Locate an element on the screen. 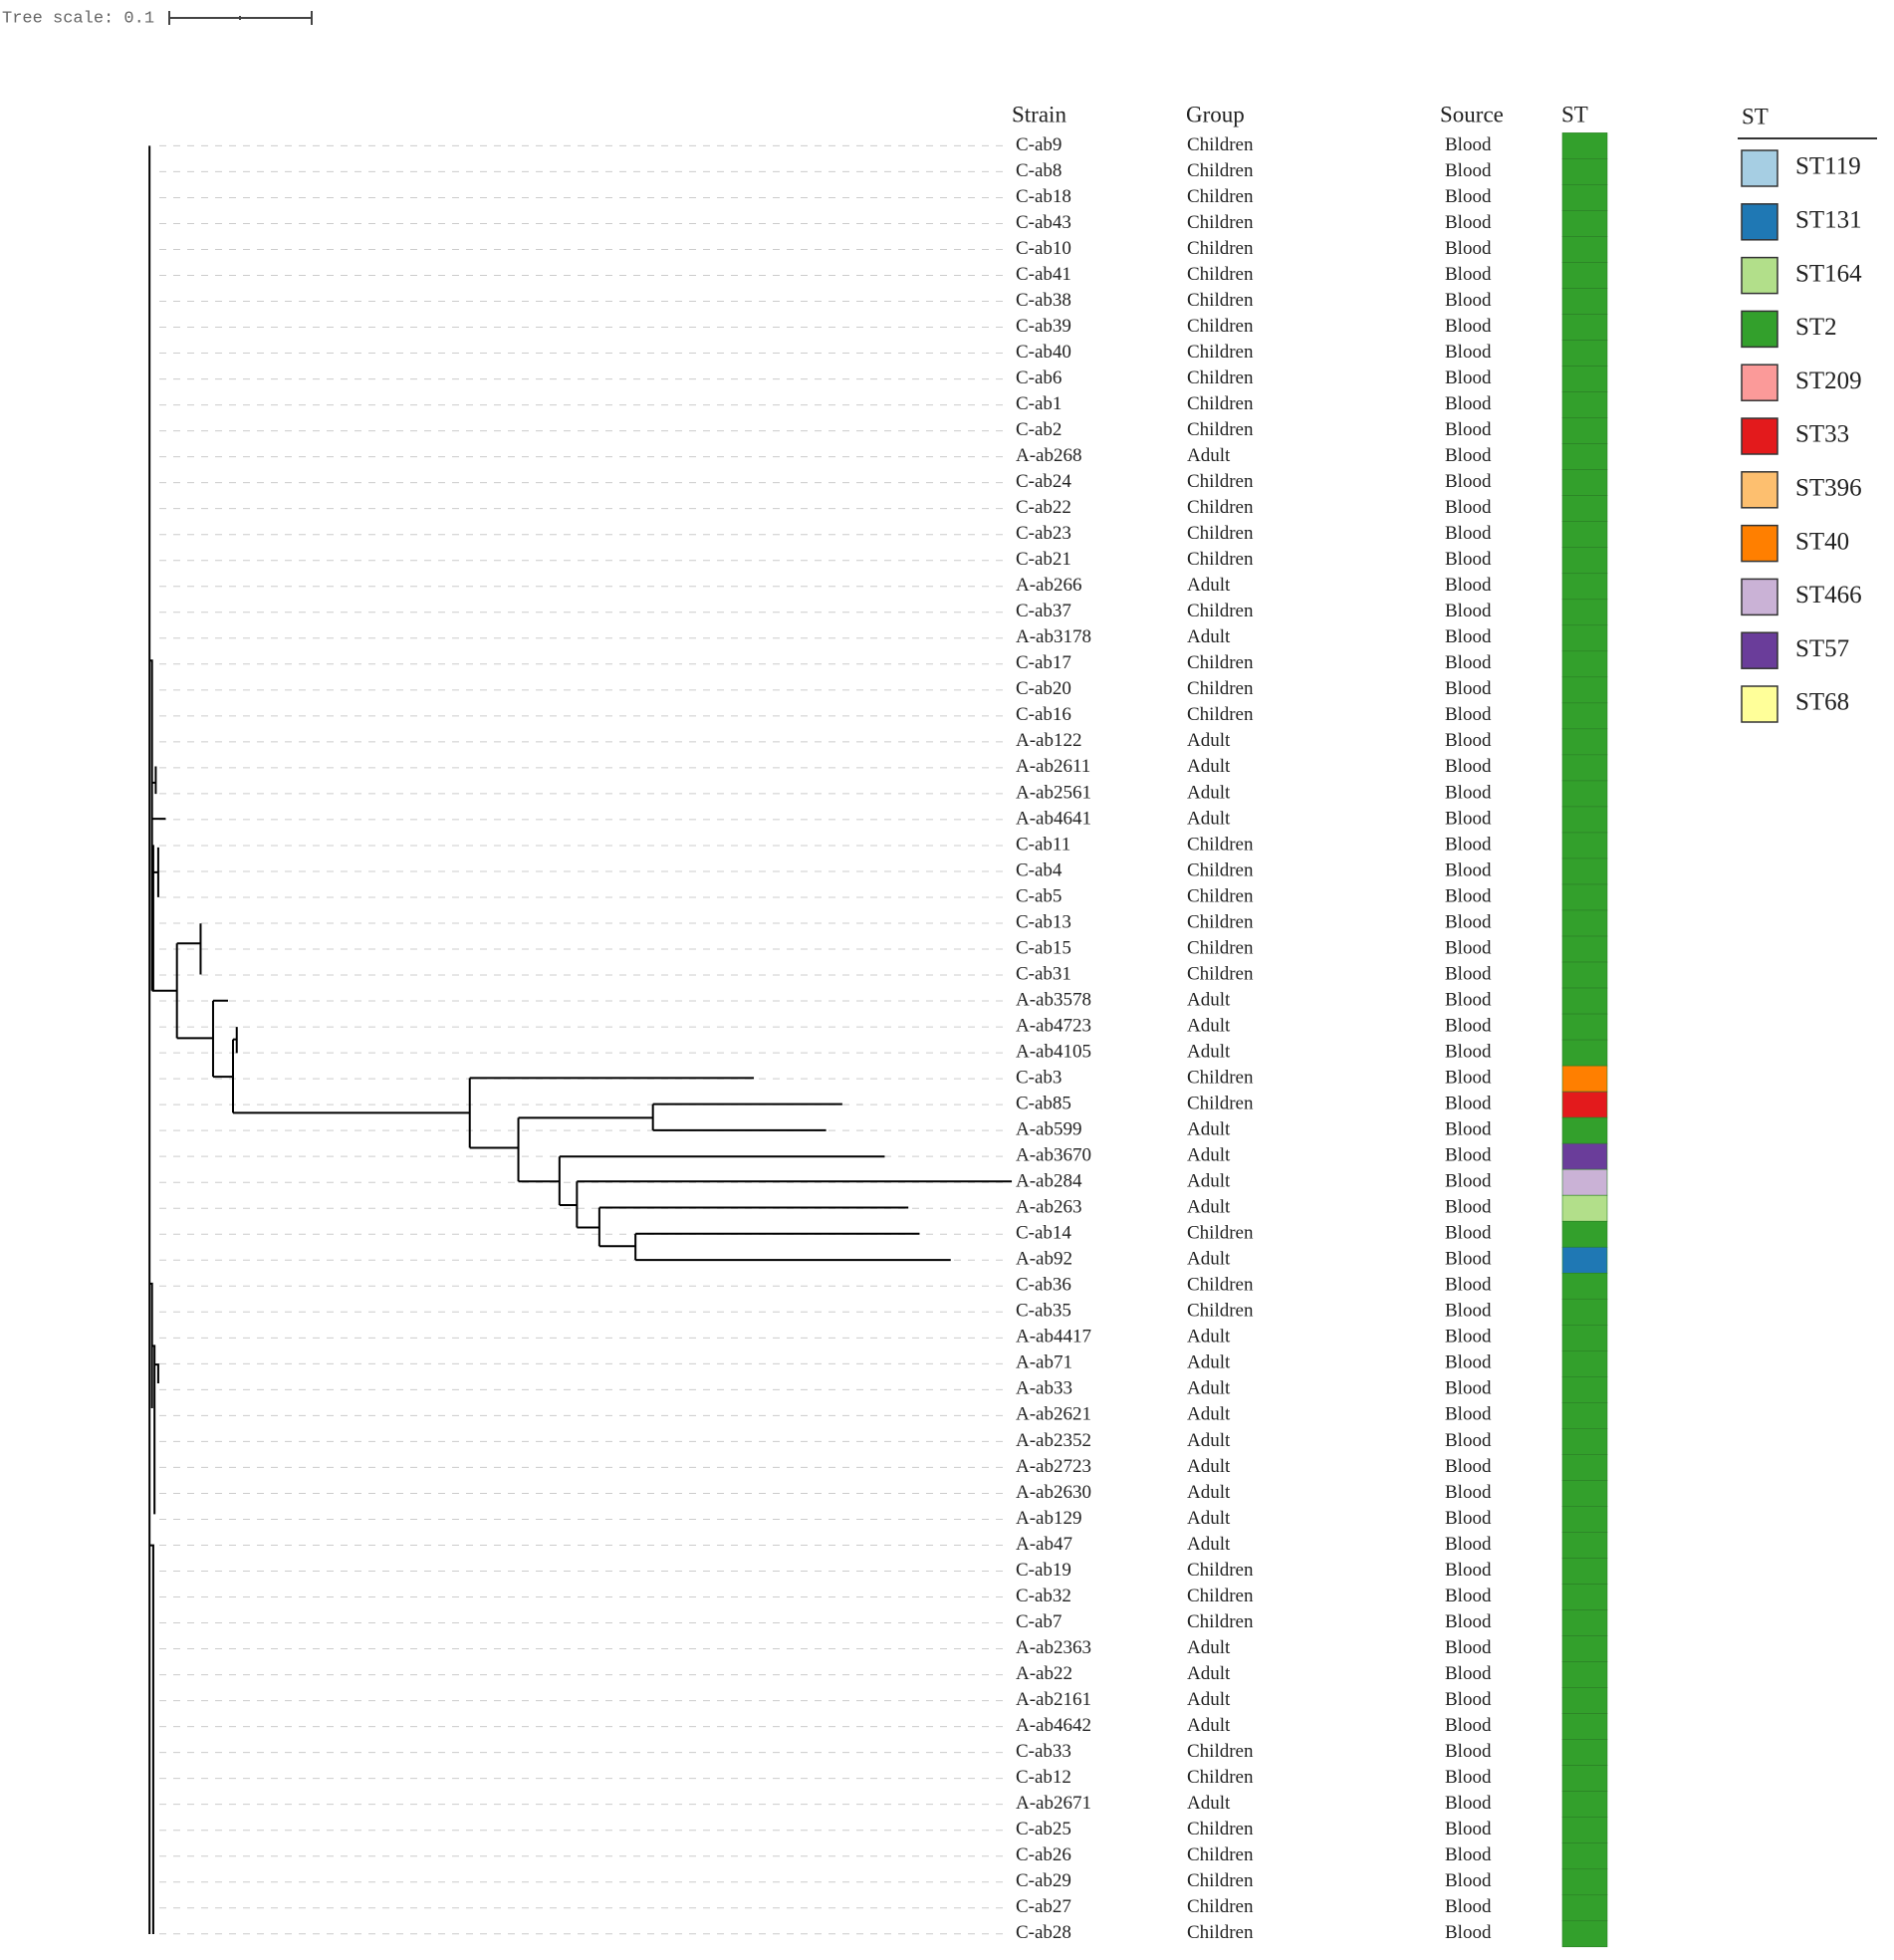  legend-label: ST33 is located at coordinates (1822, 435).